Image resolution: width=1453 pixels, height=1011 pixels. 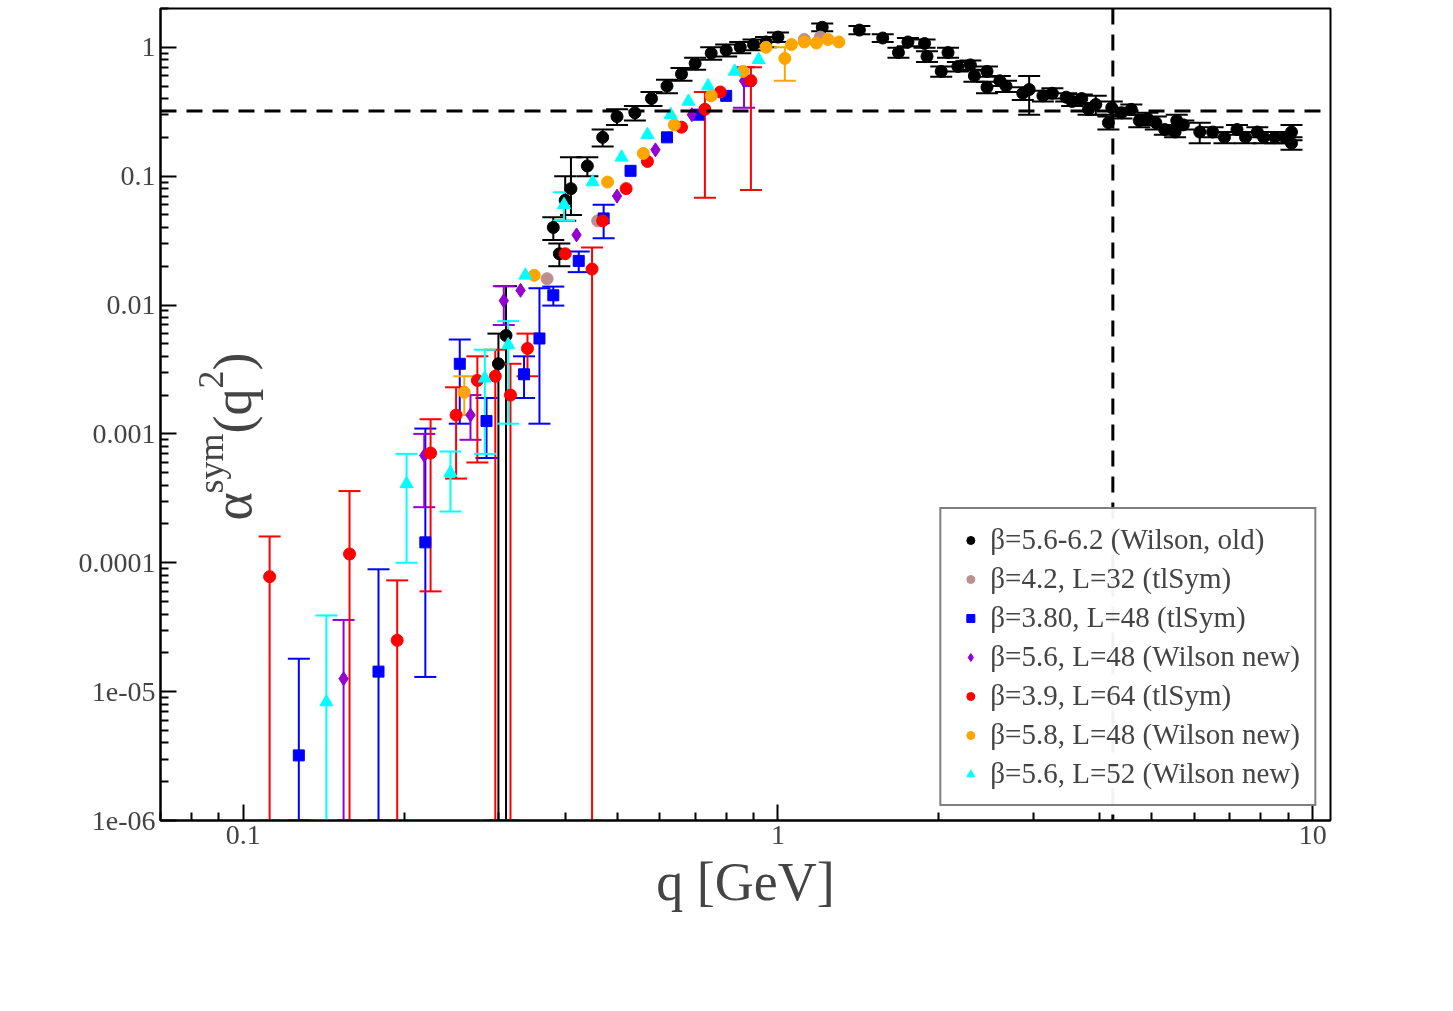 What do you see at coordinates (1145, 656) in the screenshot?
I see `legend-label: β=5.6, L=48 (Wilson new)` at bounding box center [1145, 656].